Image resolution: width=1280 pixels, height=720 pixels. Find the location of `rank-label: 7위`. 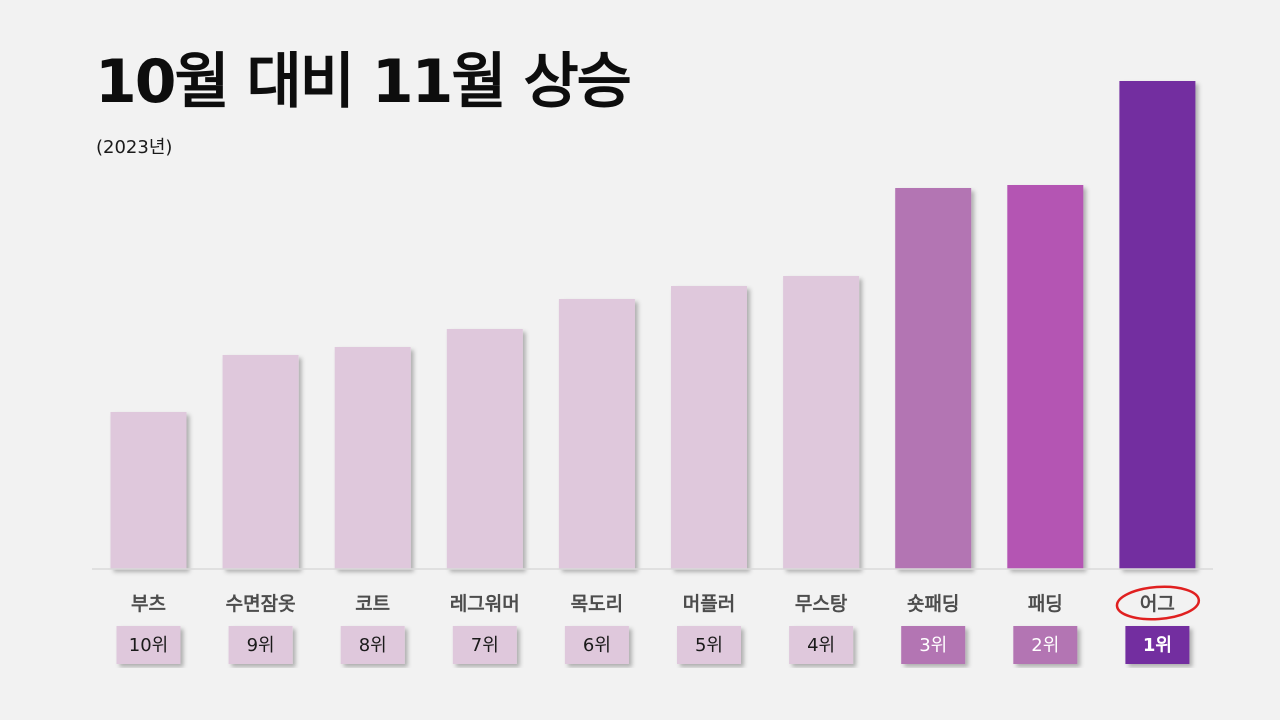

rank-label: 7위 is located at coordinates (485, 645).